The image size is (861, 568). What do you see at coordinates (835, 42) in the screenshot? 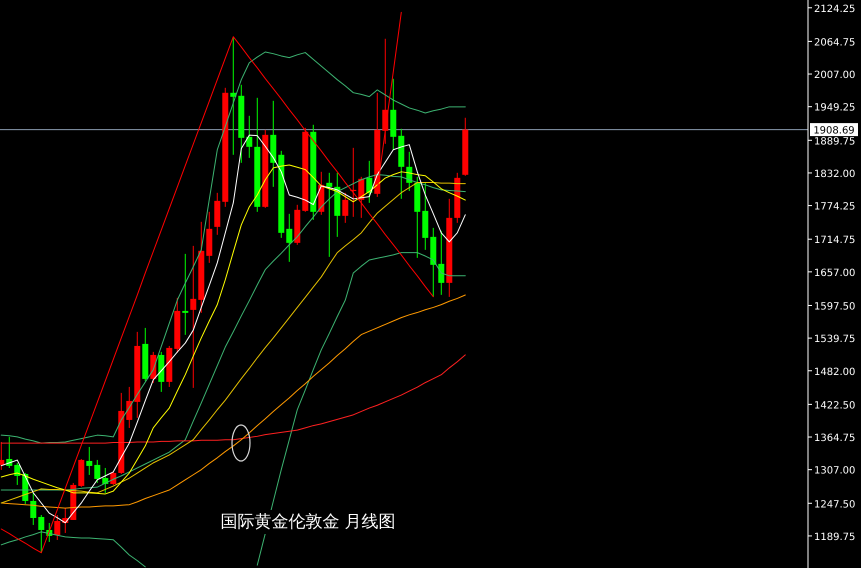
I see `y-tick-label: 2064.75` at bounding box center [835, 42].